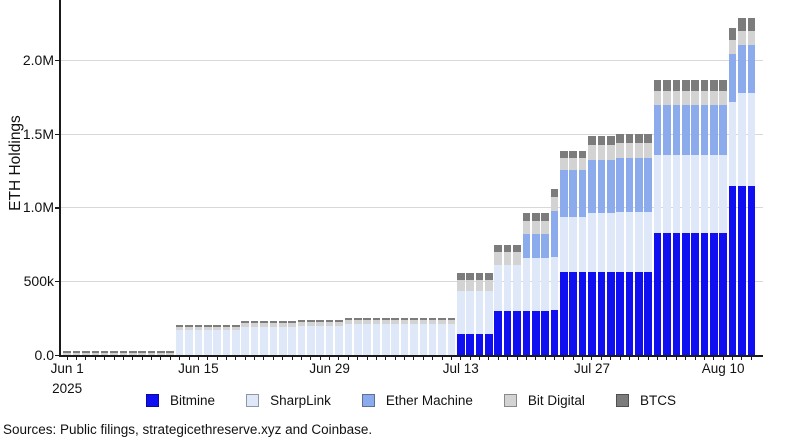 Image resolution: width=799 pixels, height=444 pixels. What do you see at coordinates (411, 134) in the screenshot?
I see `gridline` at bounding box center [411, 134].